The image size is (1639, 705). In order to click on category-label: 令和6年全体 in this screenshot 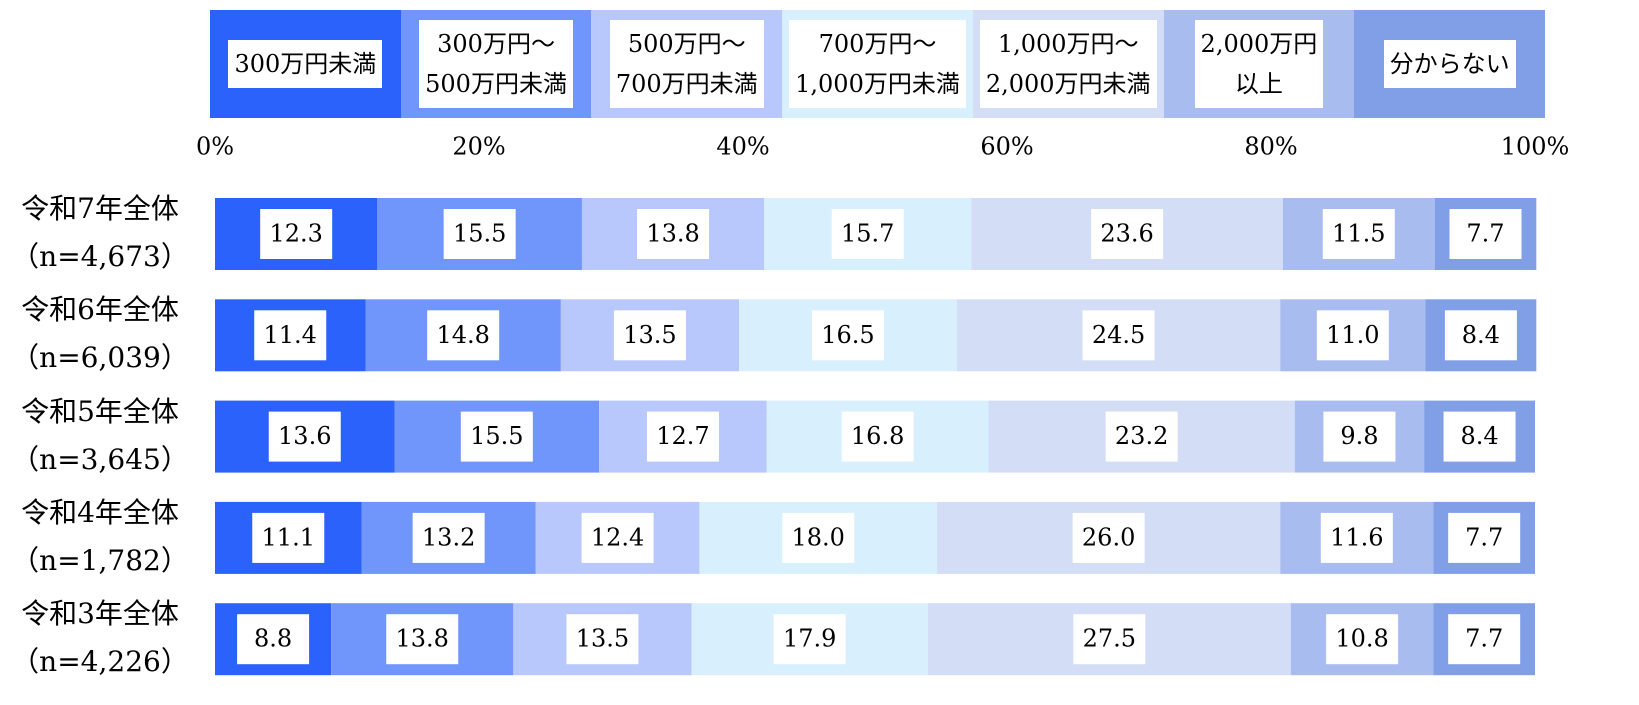, I will do `click(100, 310)`.